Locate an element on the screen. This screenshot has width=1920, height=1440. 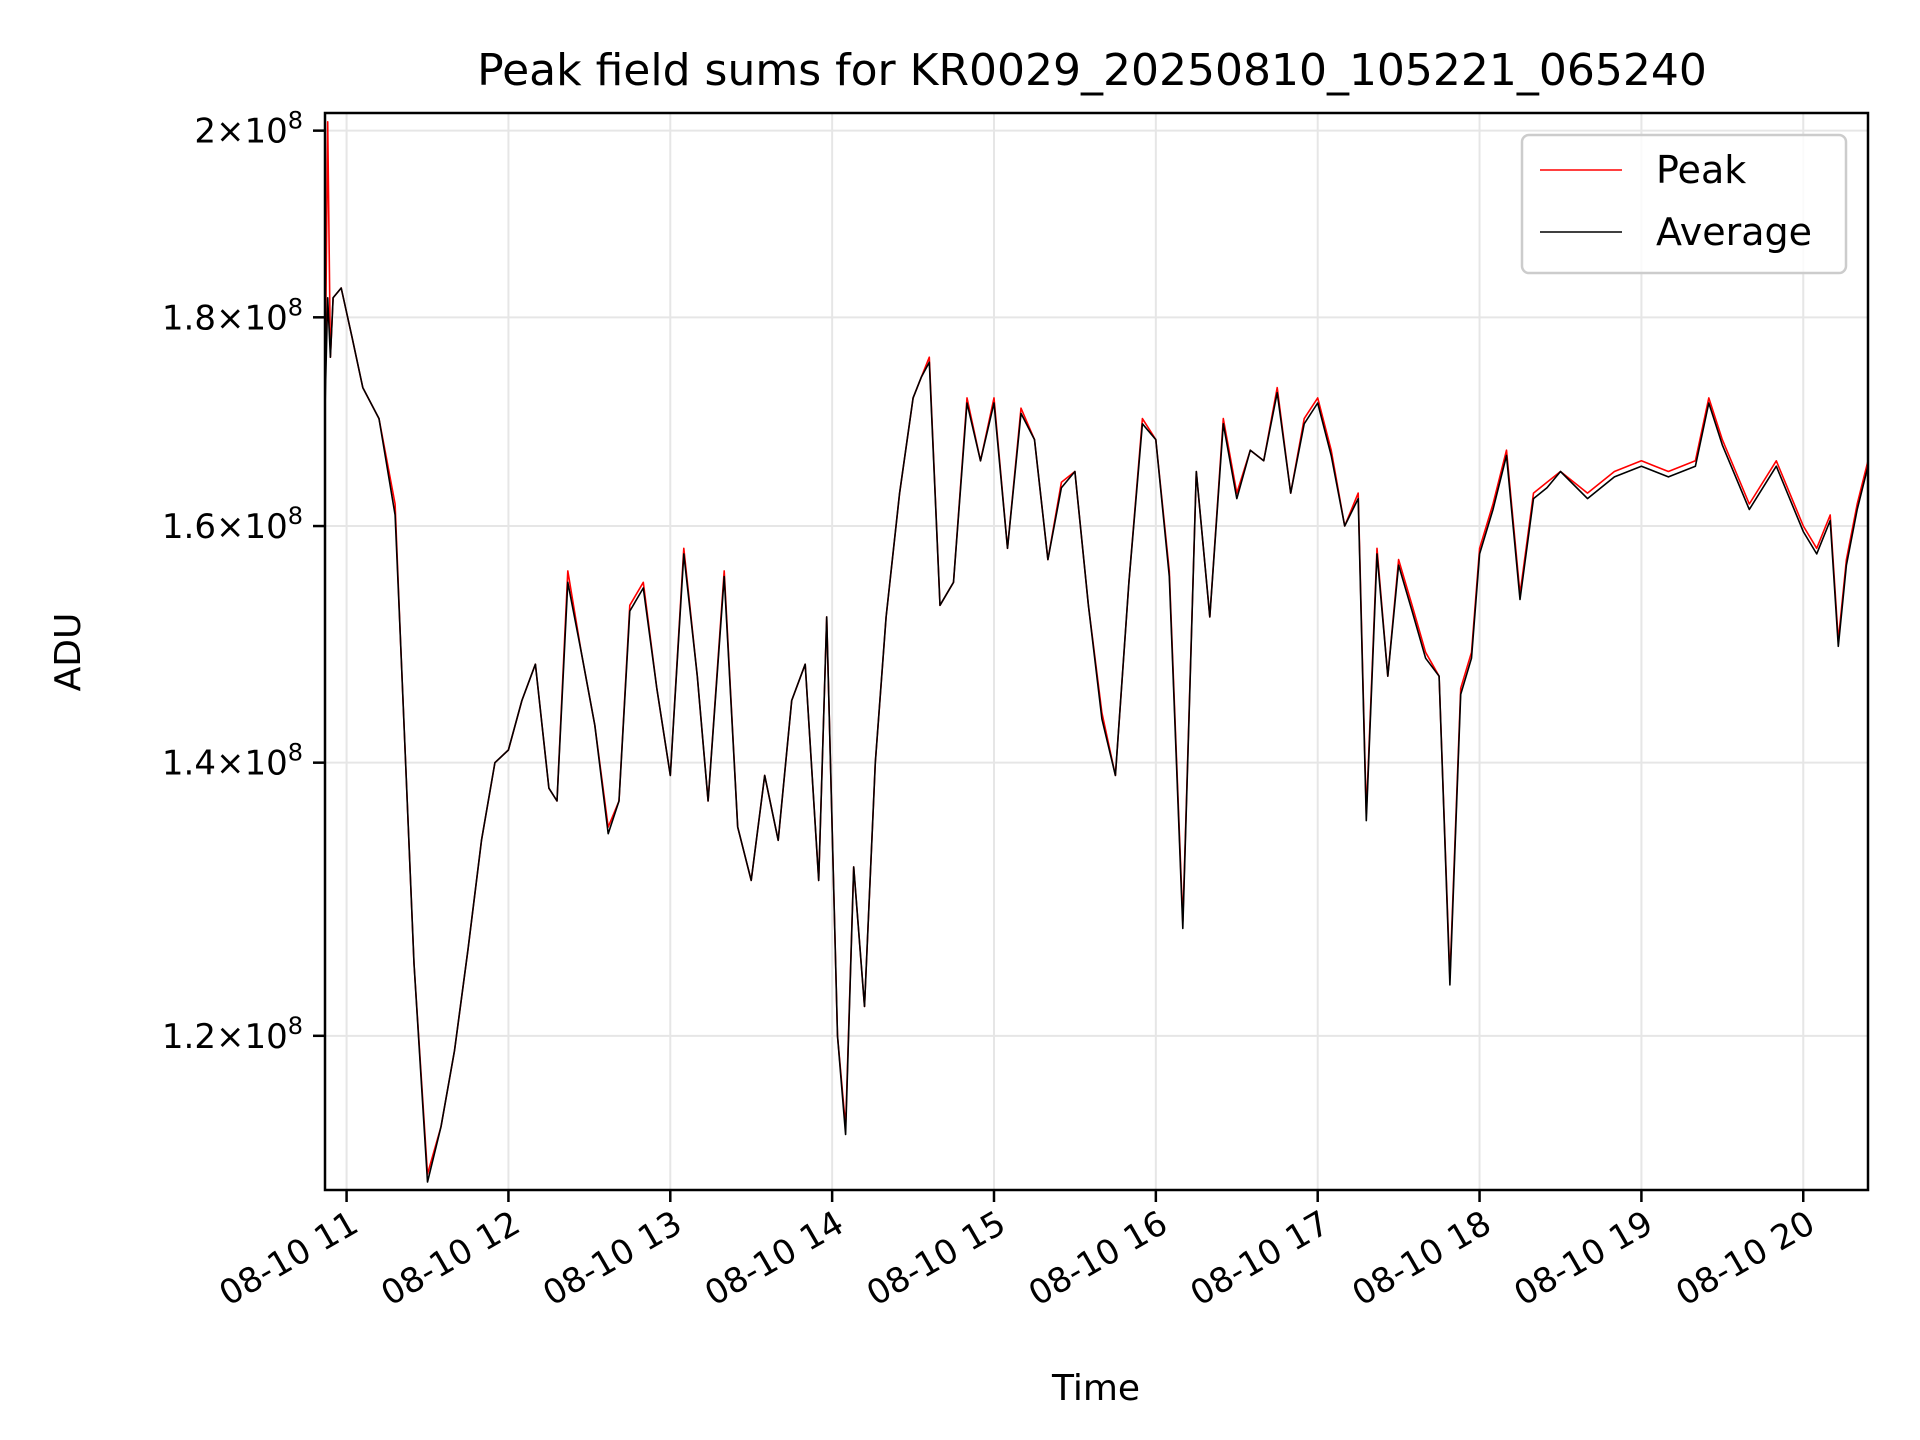
y-tick-label: 2×10⁸ is located at coordinates (248, 129).